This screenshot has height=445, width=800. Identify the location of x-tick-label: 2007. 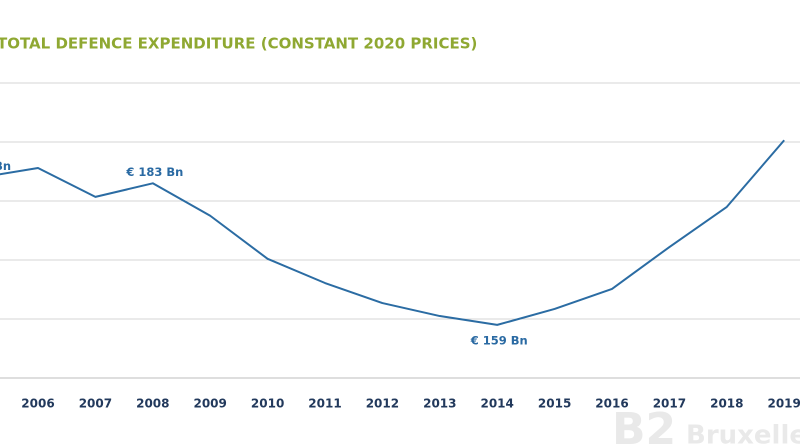
(95, 404).